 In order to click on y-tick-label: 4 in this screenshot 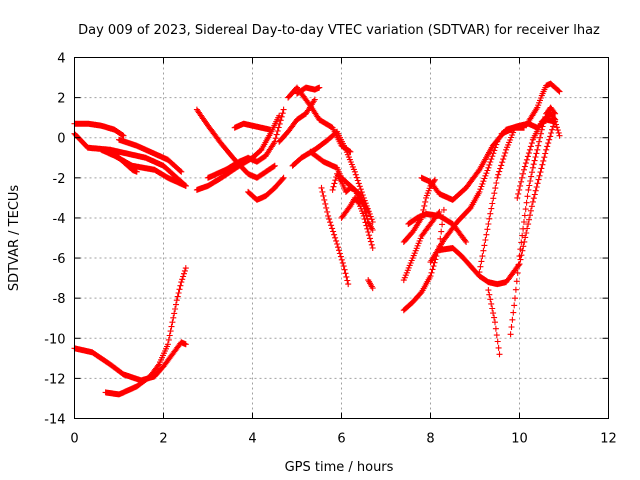, I will do `click(61, 59)`.